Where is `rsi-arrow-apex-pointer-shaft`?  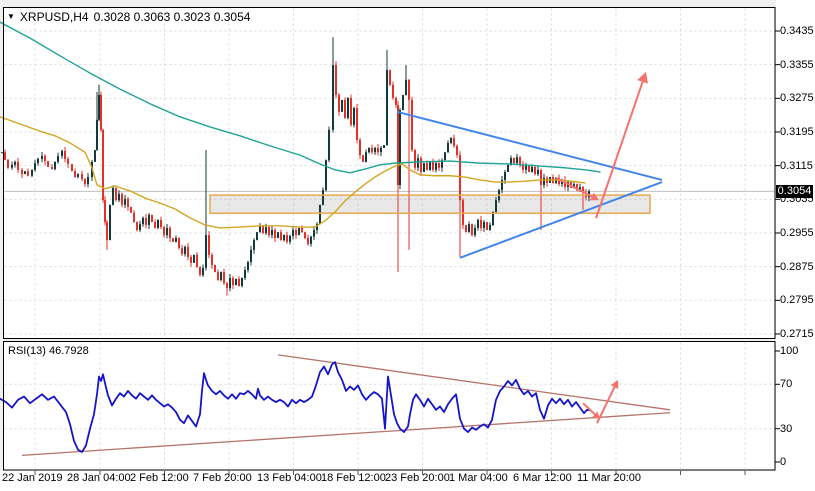
rsi-arrow-apex-pointer-shaft is located at coordinates (589, 409).